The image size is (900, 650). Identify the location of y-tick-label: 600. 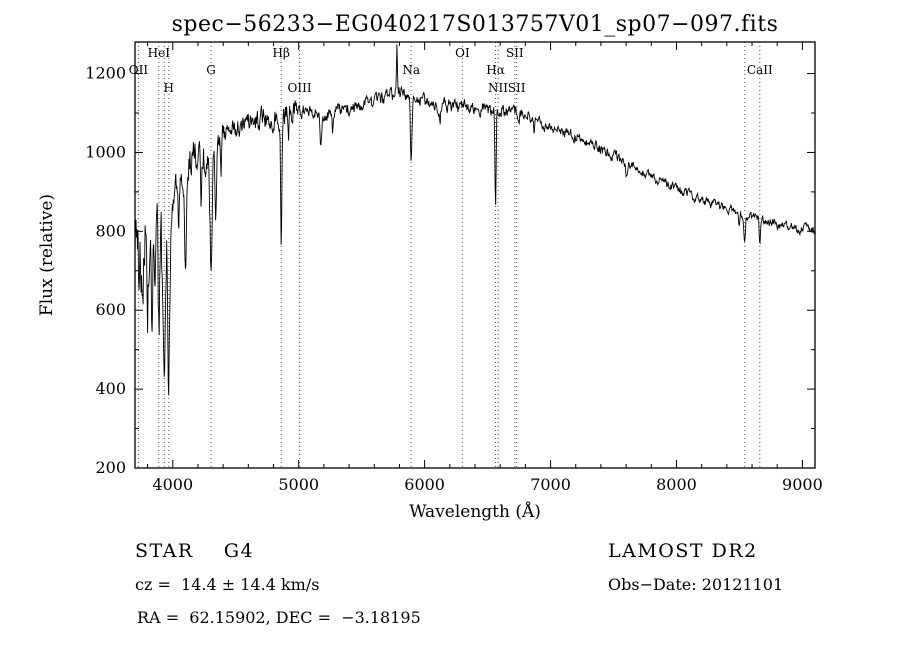
(110, 309).